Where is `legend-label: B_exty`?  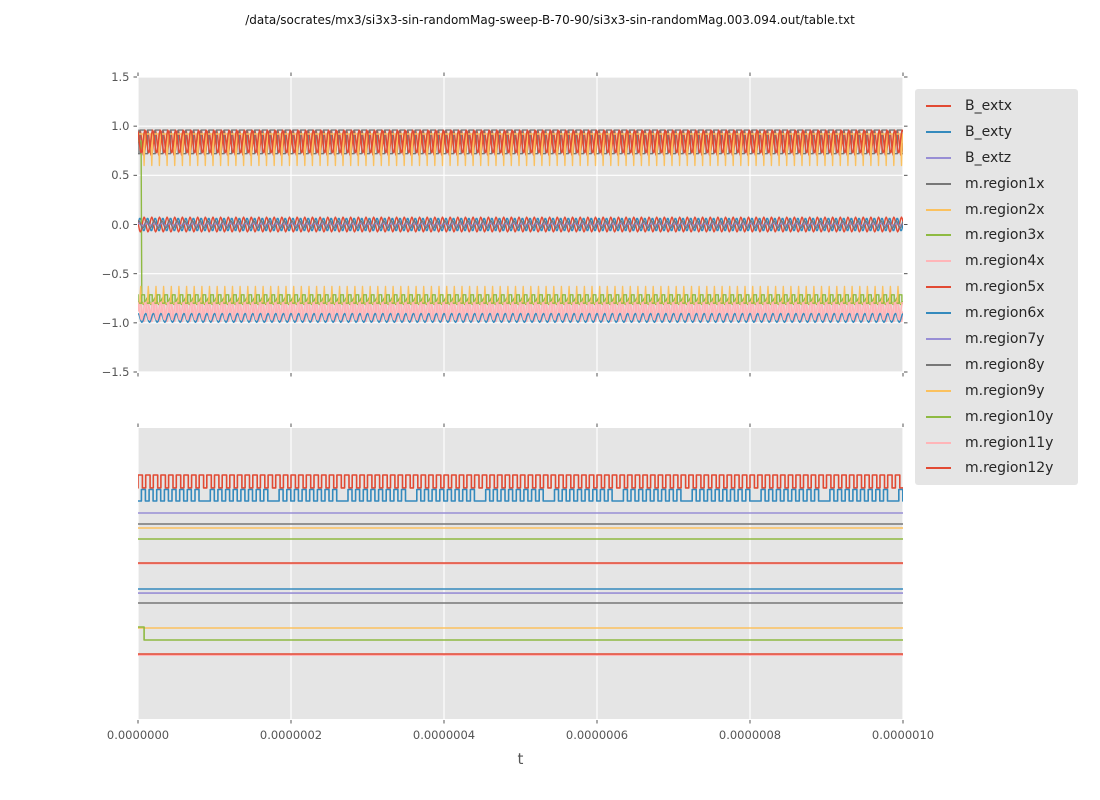 legend-label: B_exty is located at coordinates (989, 131).